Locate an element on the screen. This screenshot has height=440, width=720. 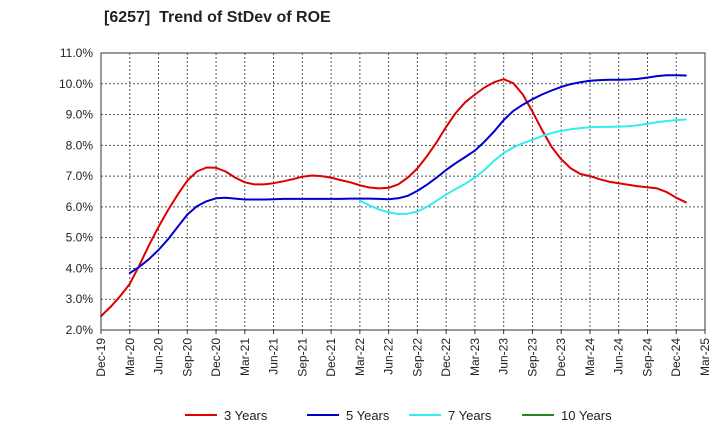
y-tick-label: 5.0% is located at coordinates (80, 238).